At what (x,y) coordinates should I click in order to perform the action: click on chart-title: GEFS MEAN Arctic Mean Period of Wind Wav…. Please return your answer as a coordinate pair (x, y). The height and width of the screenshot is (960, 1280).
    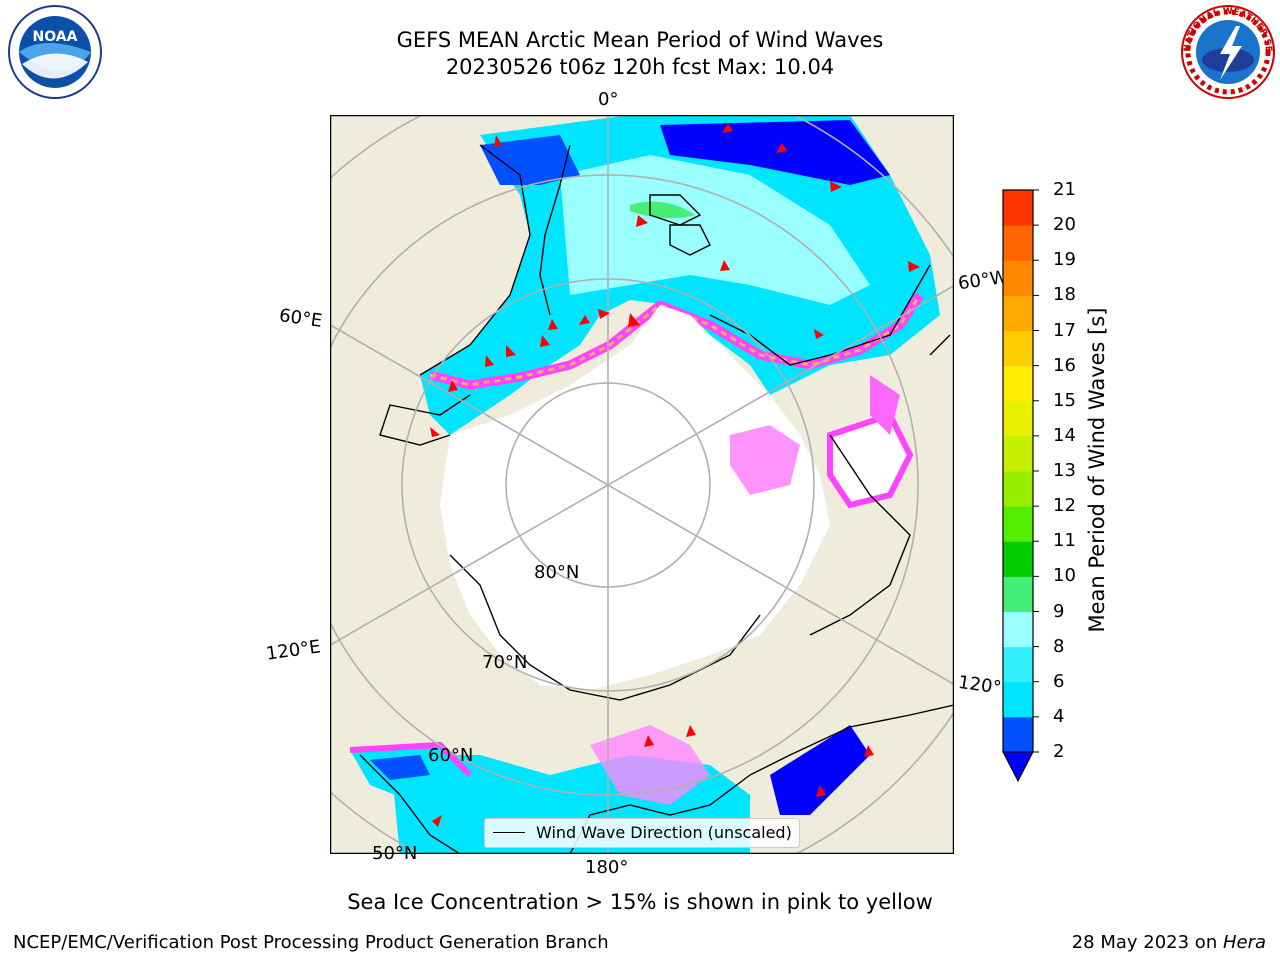
    Looking at the image, I should click on (640, 40).